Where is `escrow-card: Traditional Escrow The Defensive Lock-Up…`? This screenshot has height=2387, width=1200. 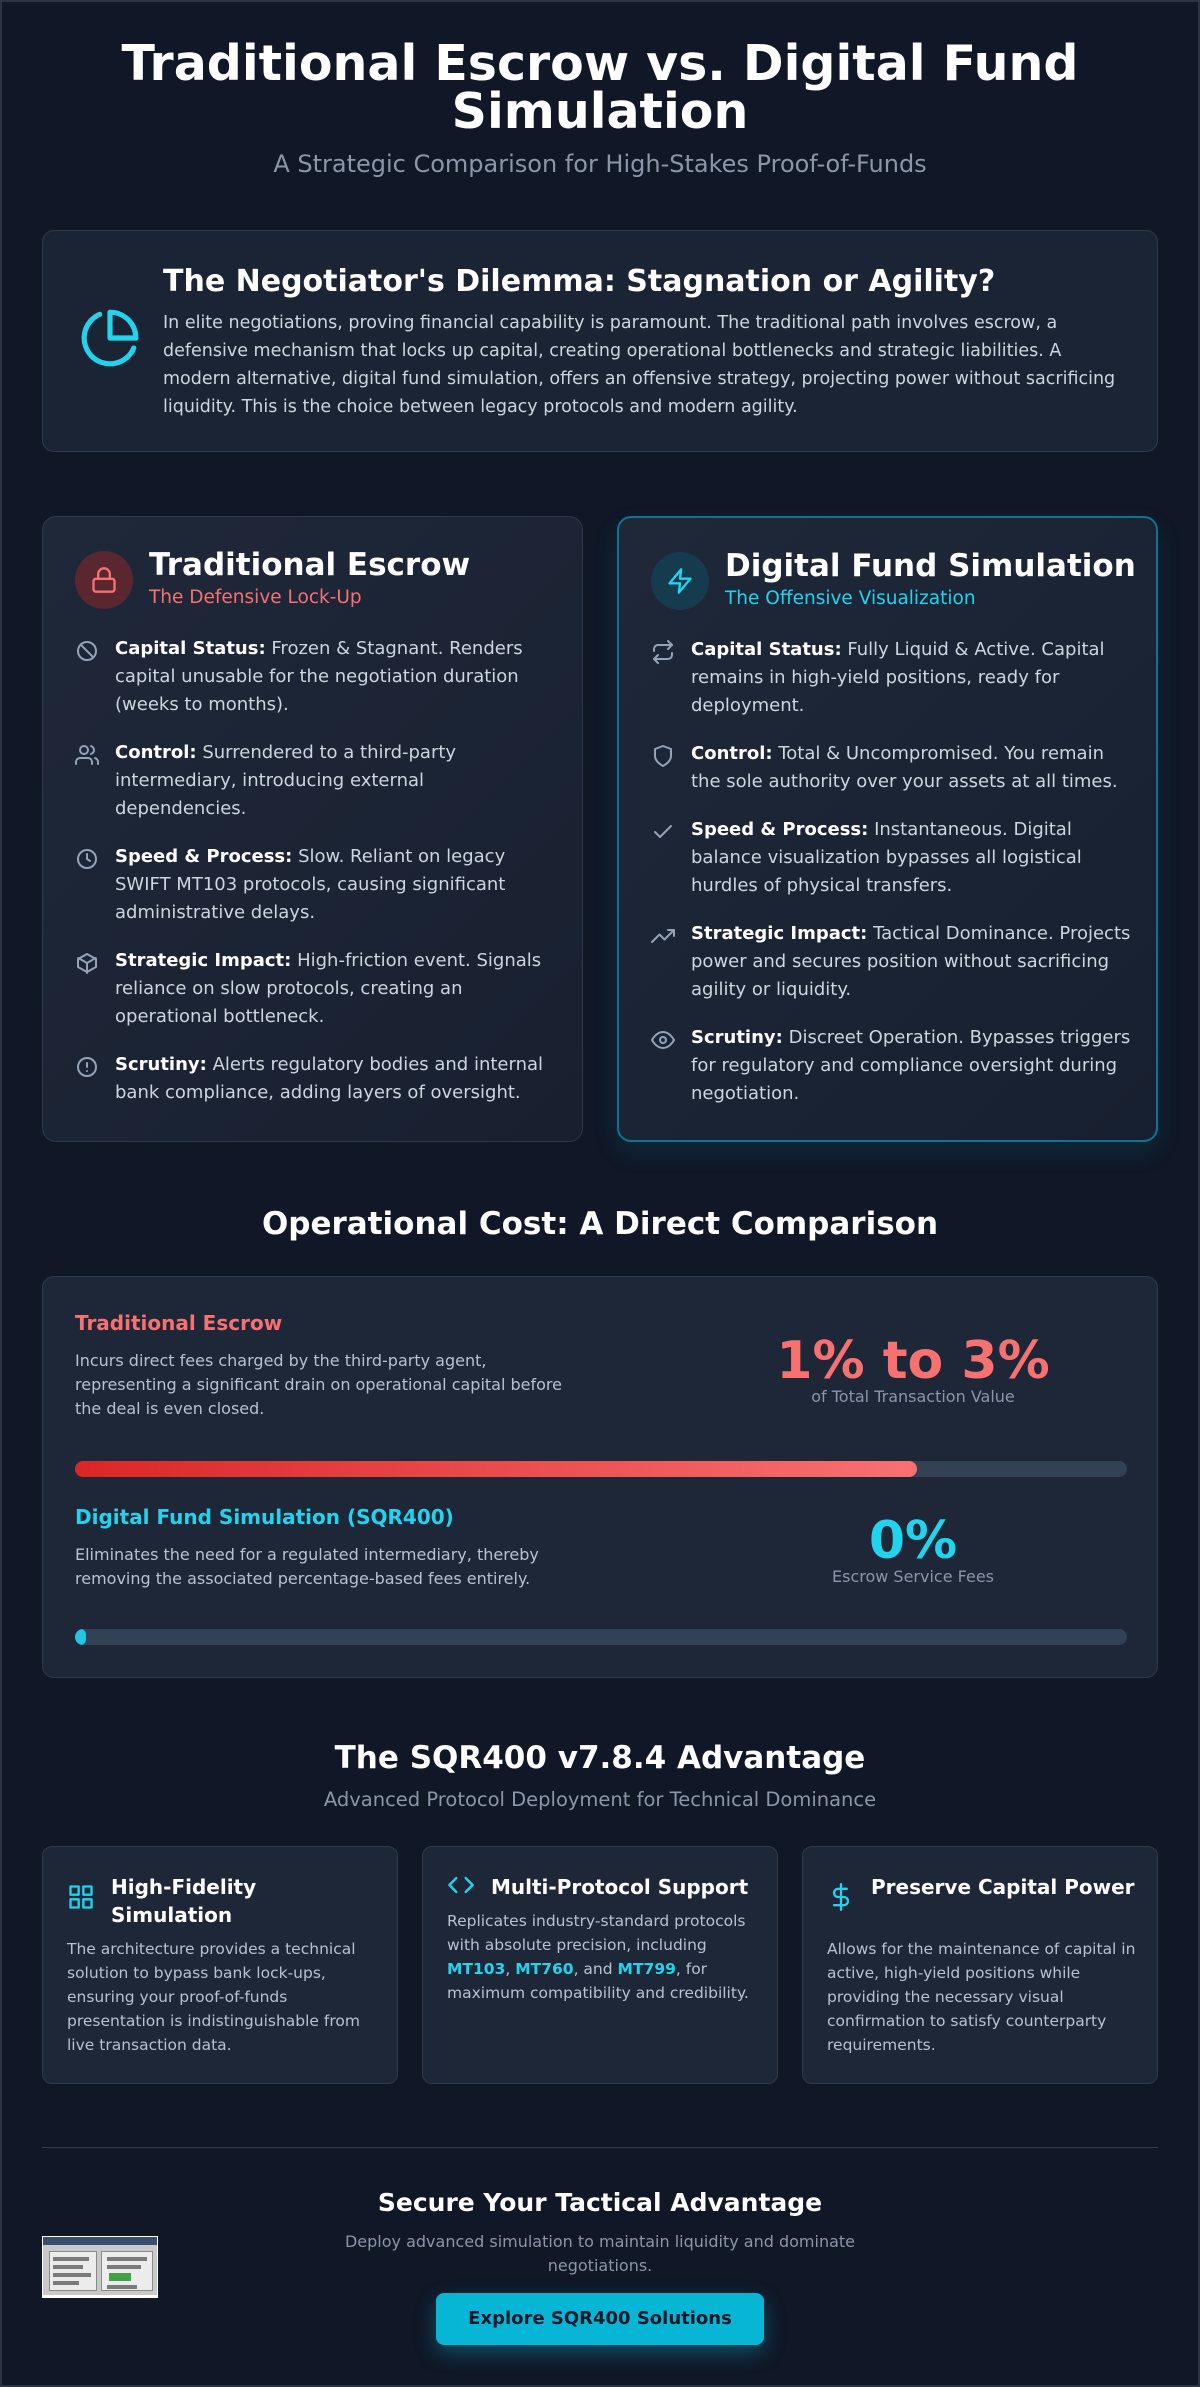
escrow-card: Traditional Escrow The Defensive Lock-Up… is located at coordinates (312, 829).